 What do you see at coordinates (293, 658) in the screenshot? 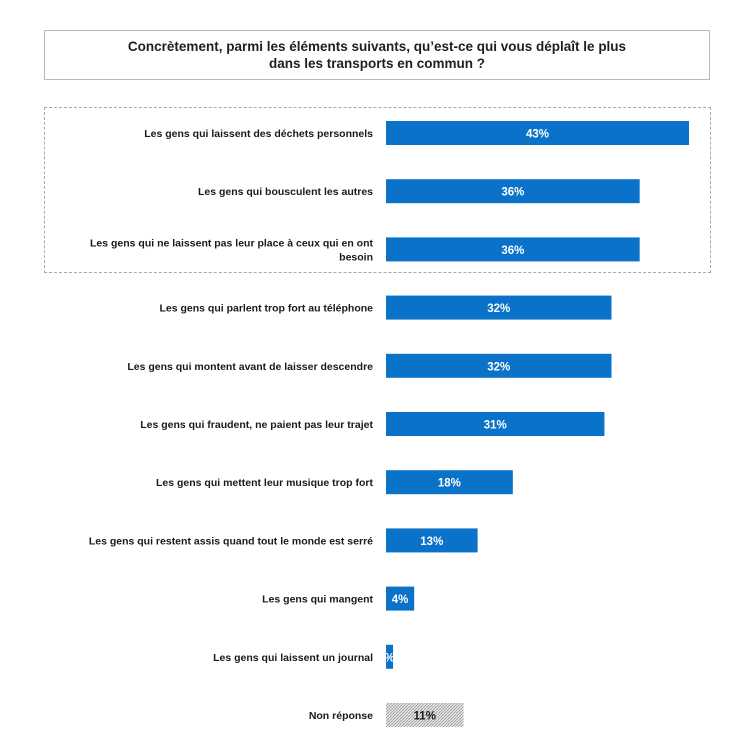
I see `category-label: Les gens qui laissent un journal` at bounding box center [293, 658].